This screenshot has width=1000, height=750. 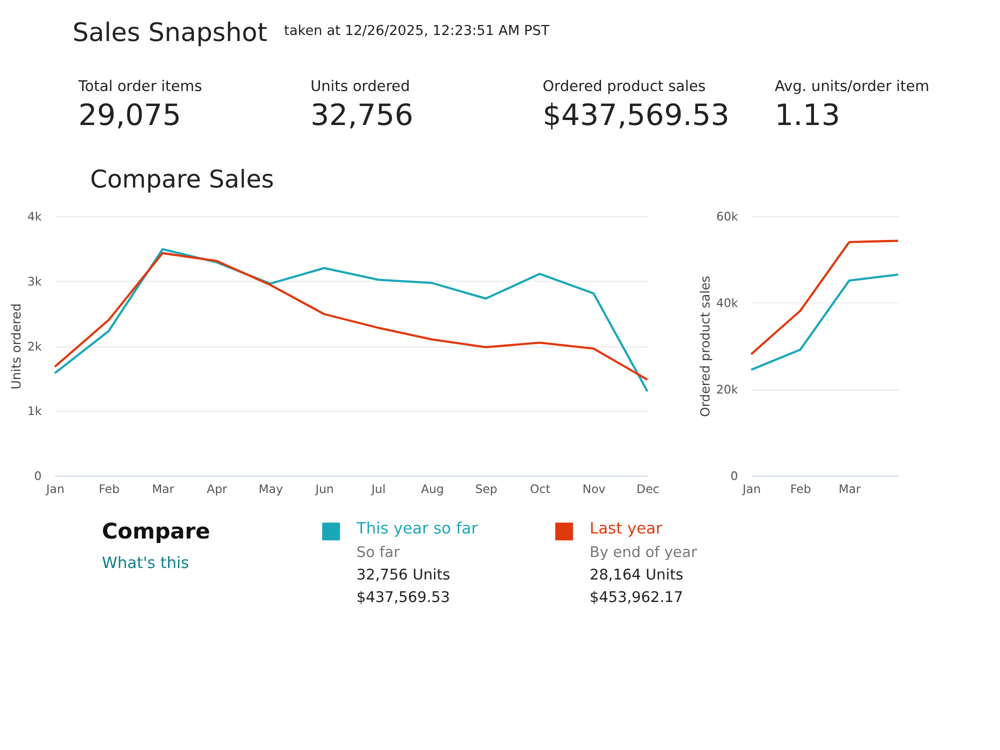 I want to click on y-tick-label: 2k, so click(x=34, y=346).